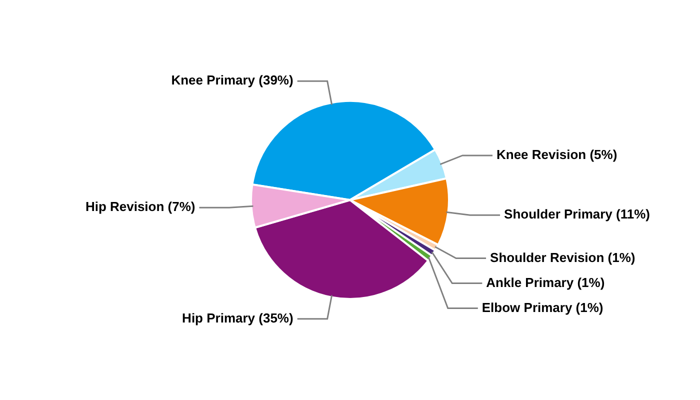 The height and width of the screenshot is (400, 700). I want to click on slice-label: Ankle Primary (1%), so click(545, 282).